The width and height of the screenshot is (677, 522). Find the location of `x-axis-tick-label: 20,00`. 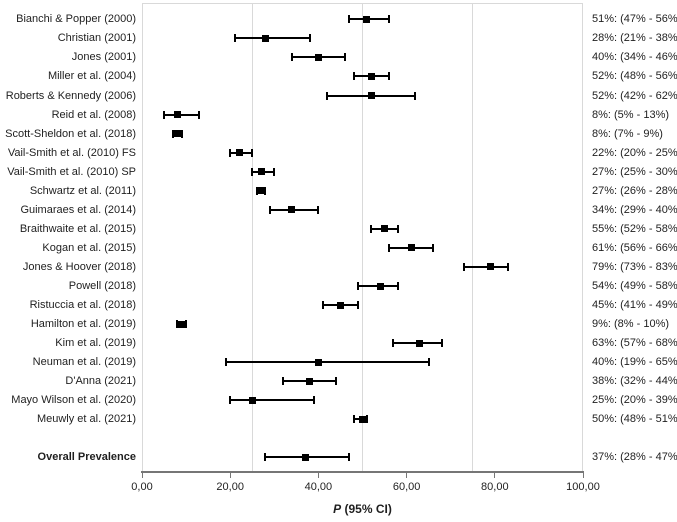

x-axis-tick-label: 20,00 is located at coordinates (230, 487).